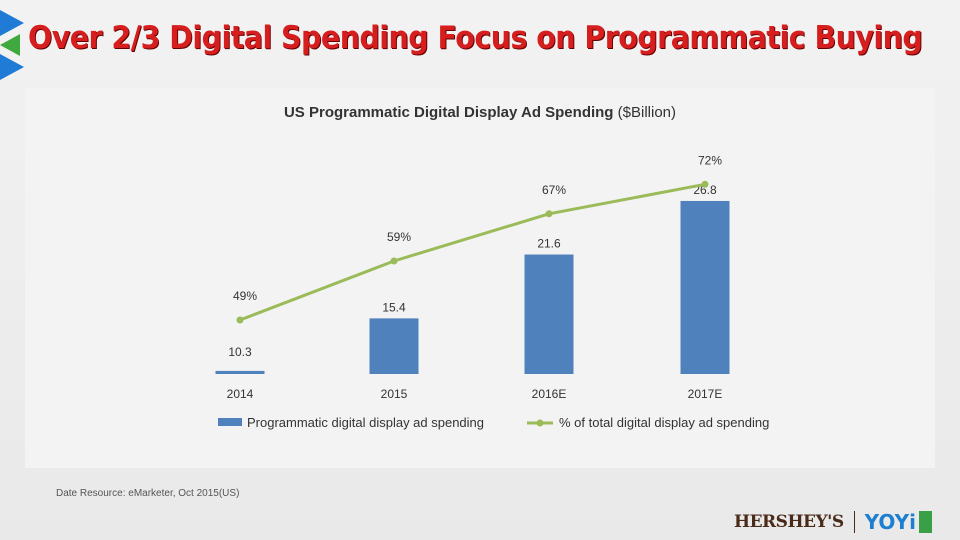 Image resolution: width=960 pixels, height=540 pixels. What do you see at coordinates (554, 190) in the screenshot?
I see `line-label-2016E: 67%` at bounding box center [554, 190].